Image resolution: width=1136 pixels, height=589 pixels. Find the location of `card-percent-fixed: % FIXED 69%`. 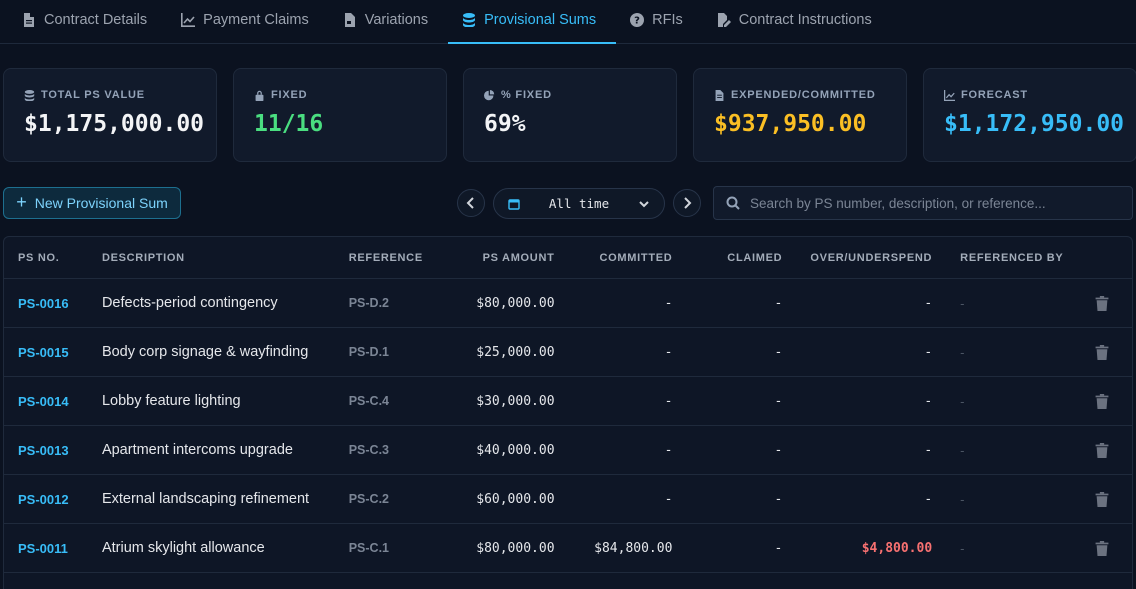

card-percent-fixed: % FIXED 69% is located at coordinates (570, 115).